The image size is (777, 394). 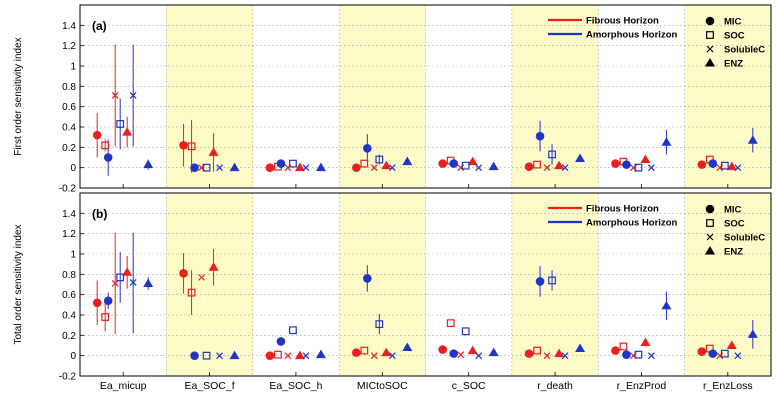 What do you see at coordinates (123, 386) in the screenshot?
I see `x-tick-label: Ea_micup` at bounding box center [123, 386].